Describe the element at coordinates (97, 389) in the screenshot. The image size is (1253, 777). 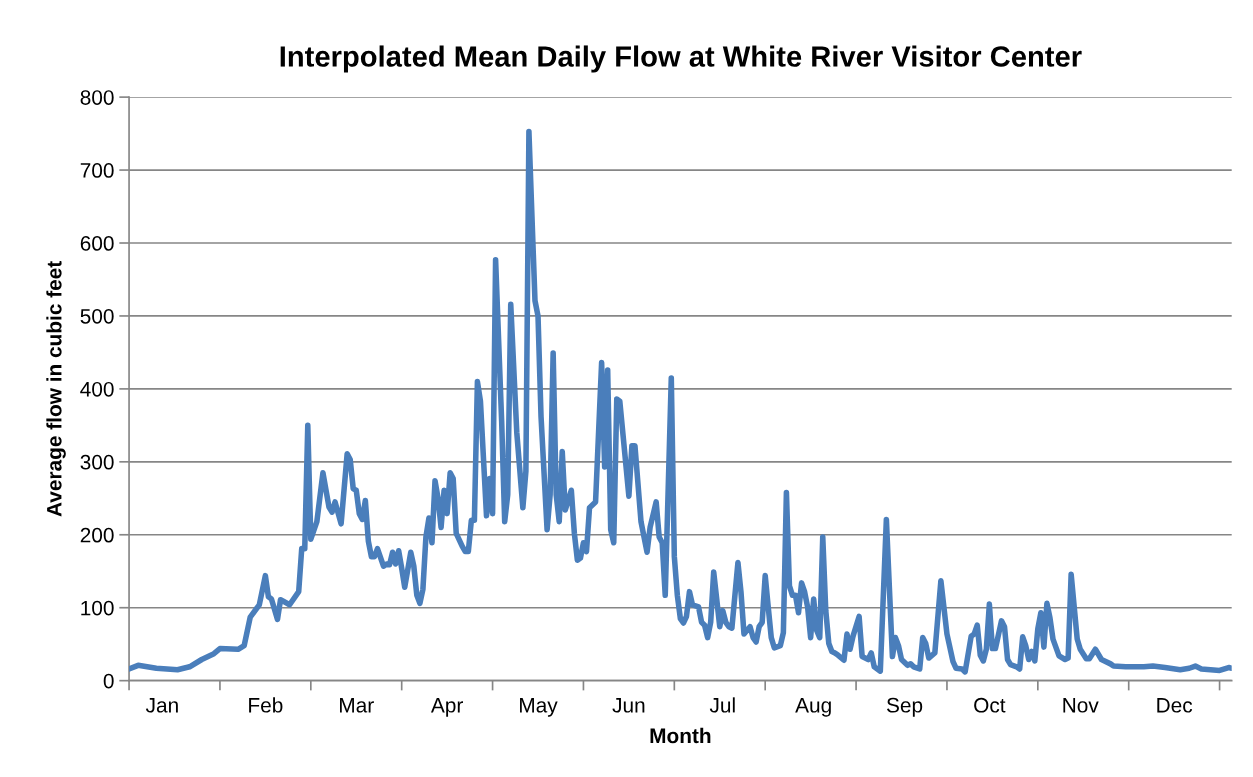
I see `y-tick-label: 400` at that location.